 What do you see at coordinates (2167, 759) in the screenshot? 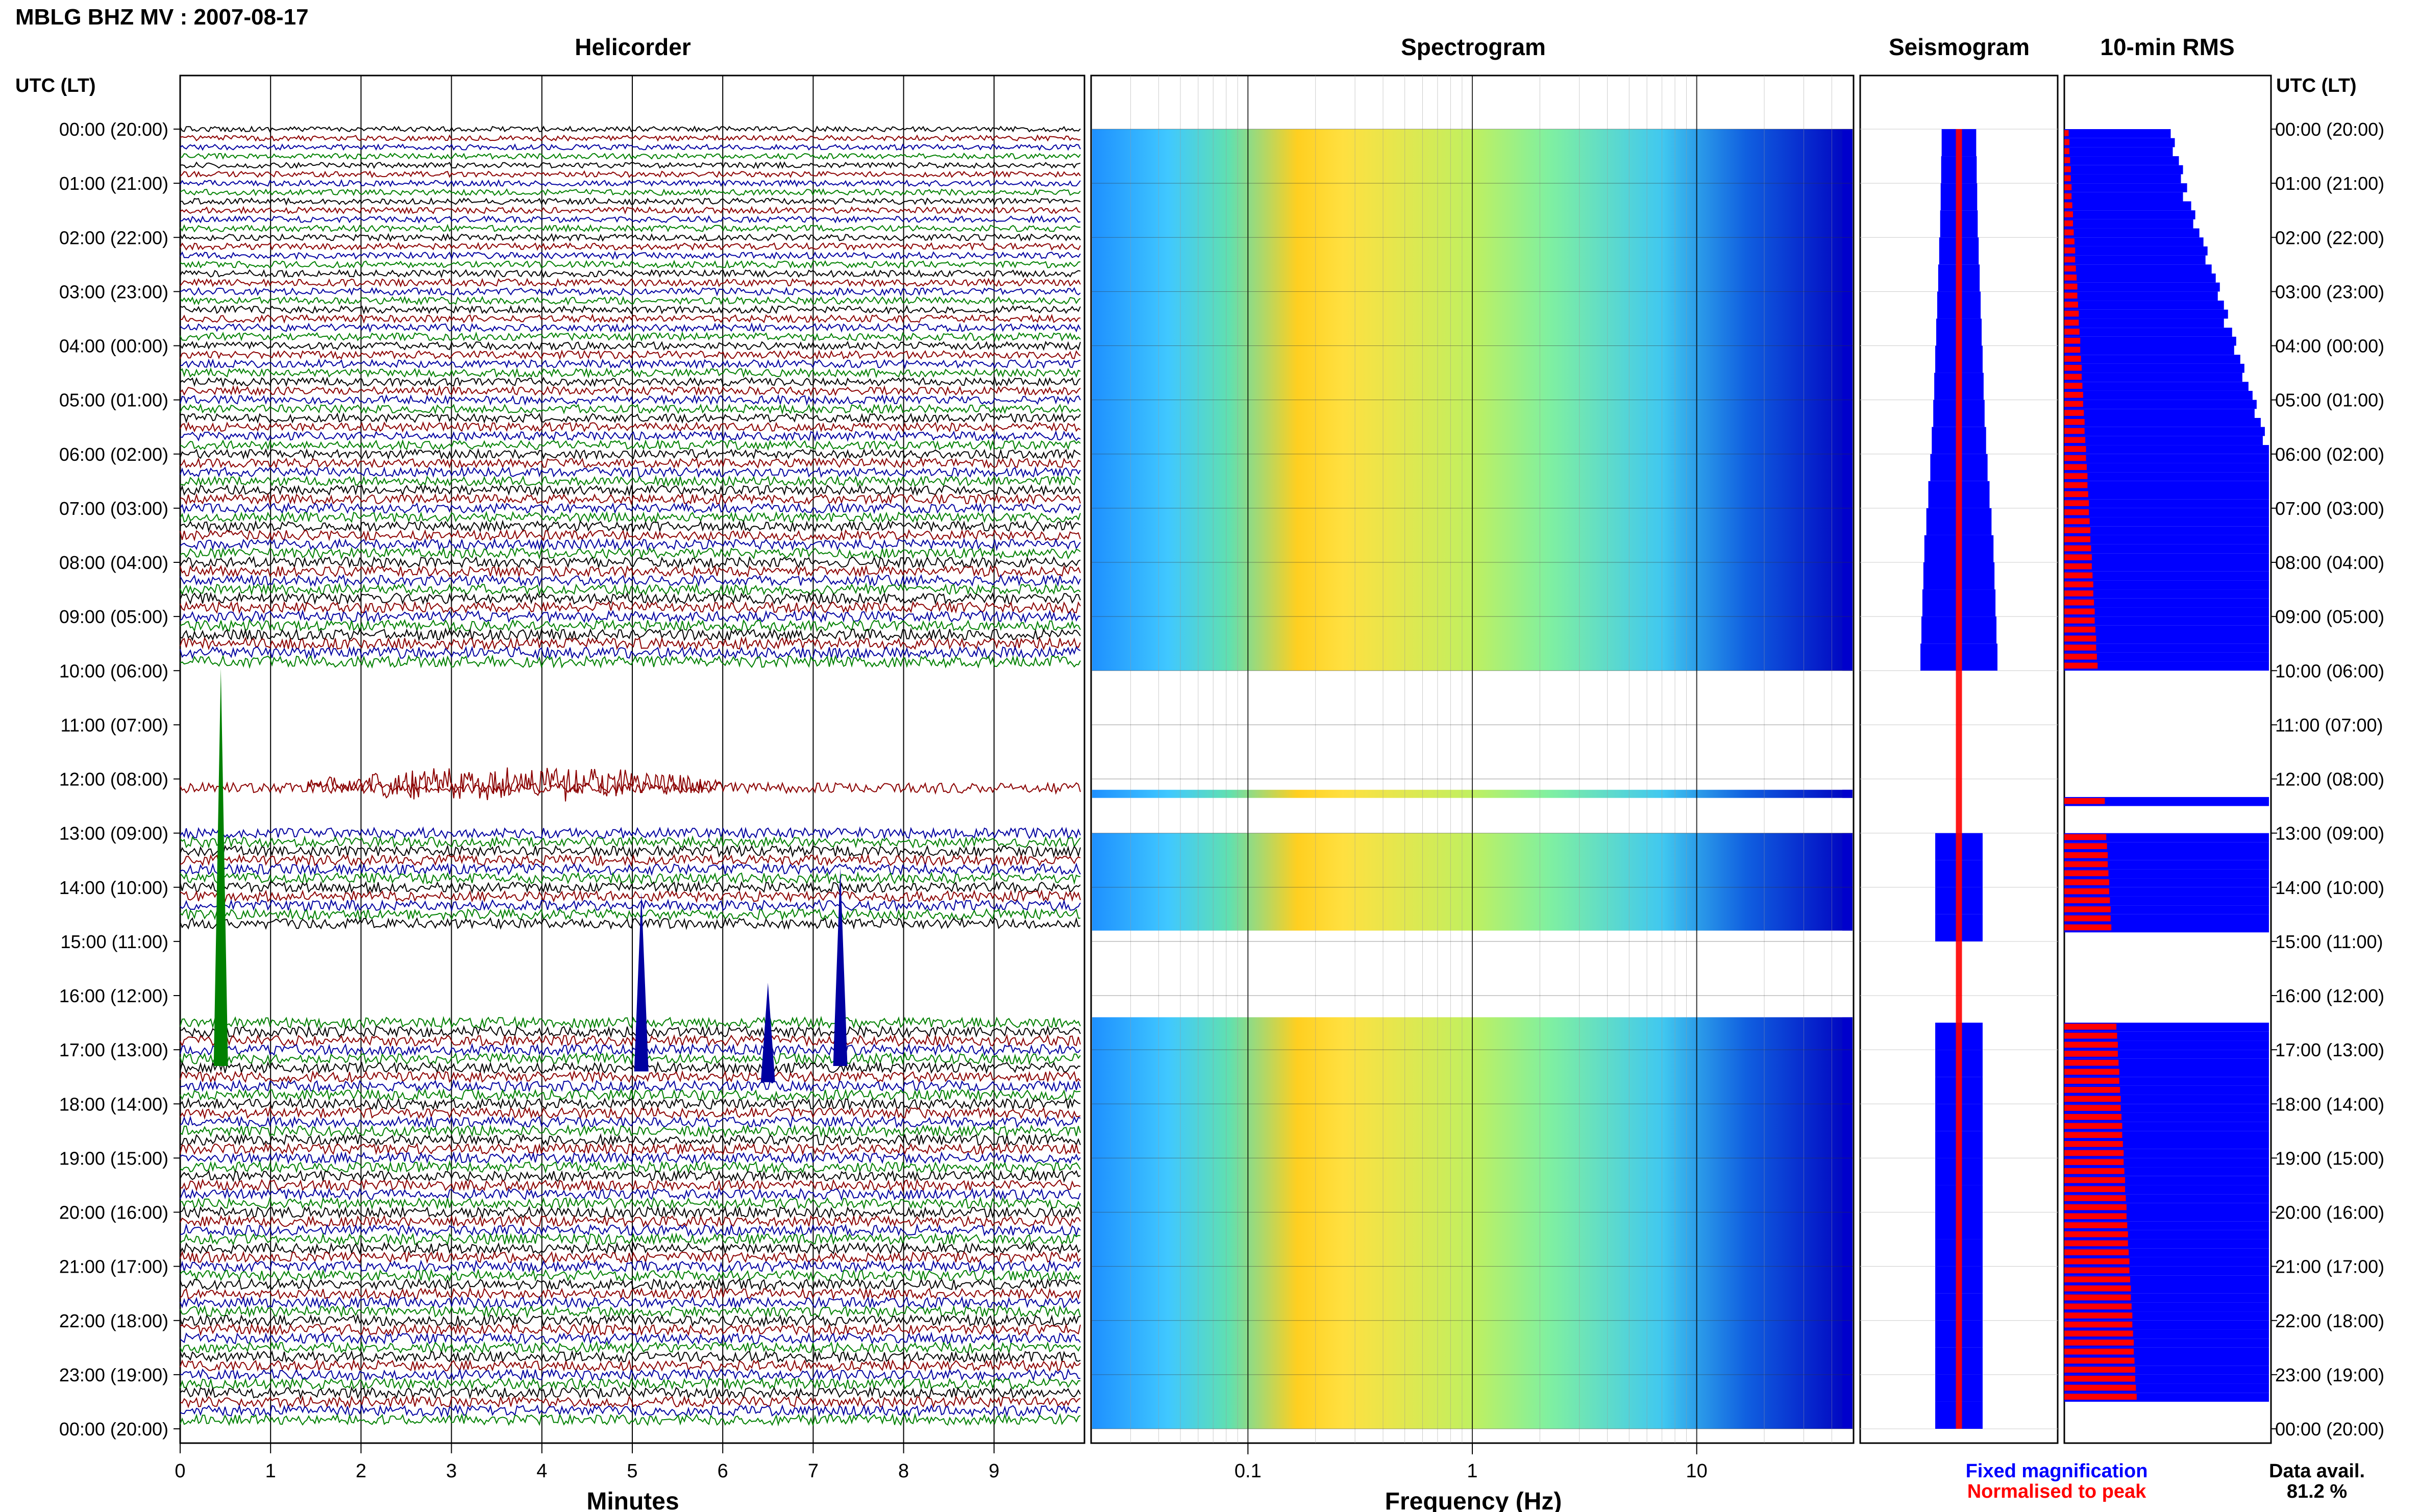
I see `rms-panel` at bounding box center [2167, 759].